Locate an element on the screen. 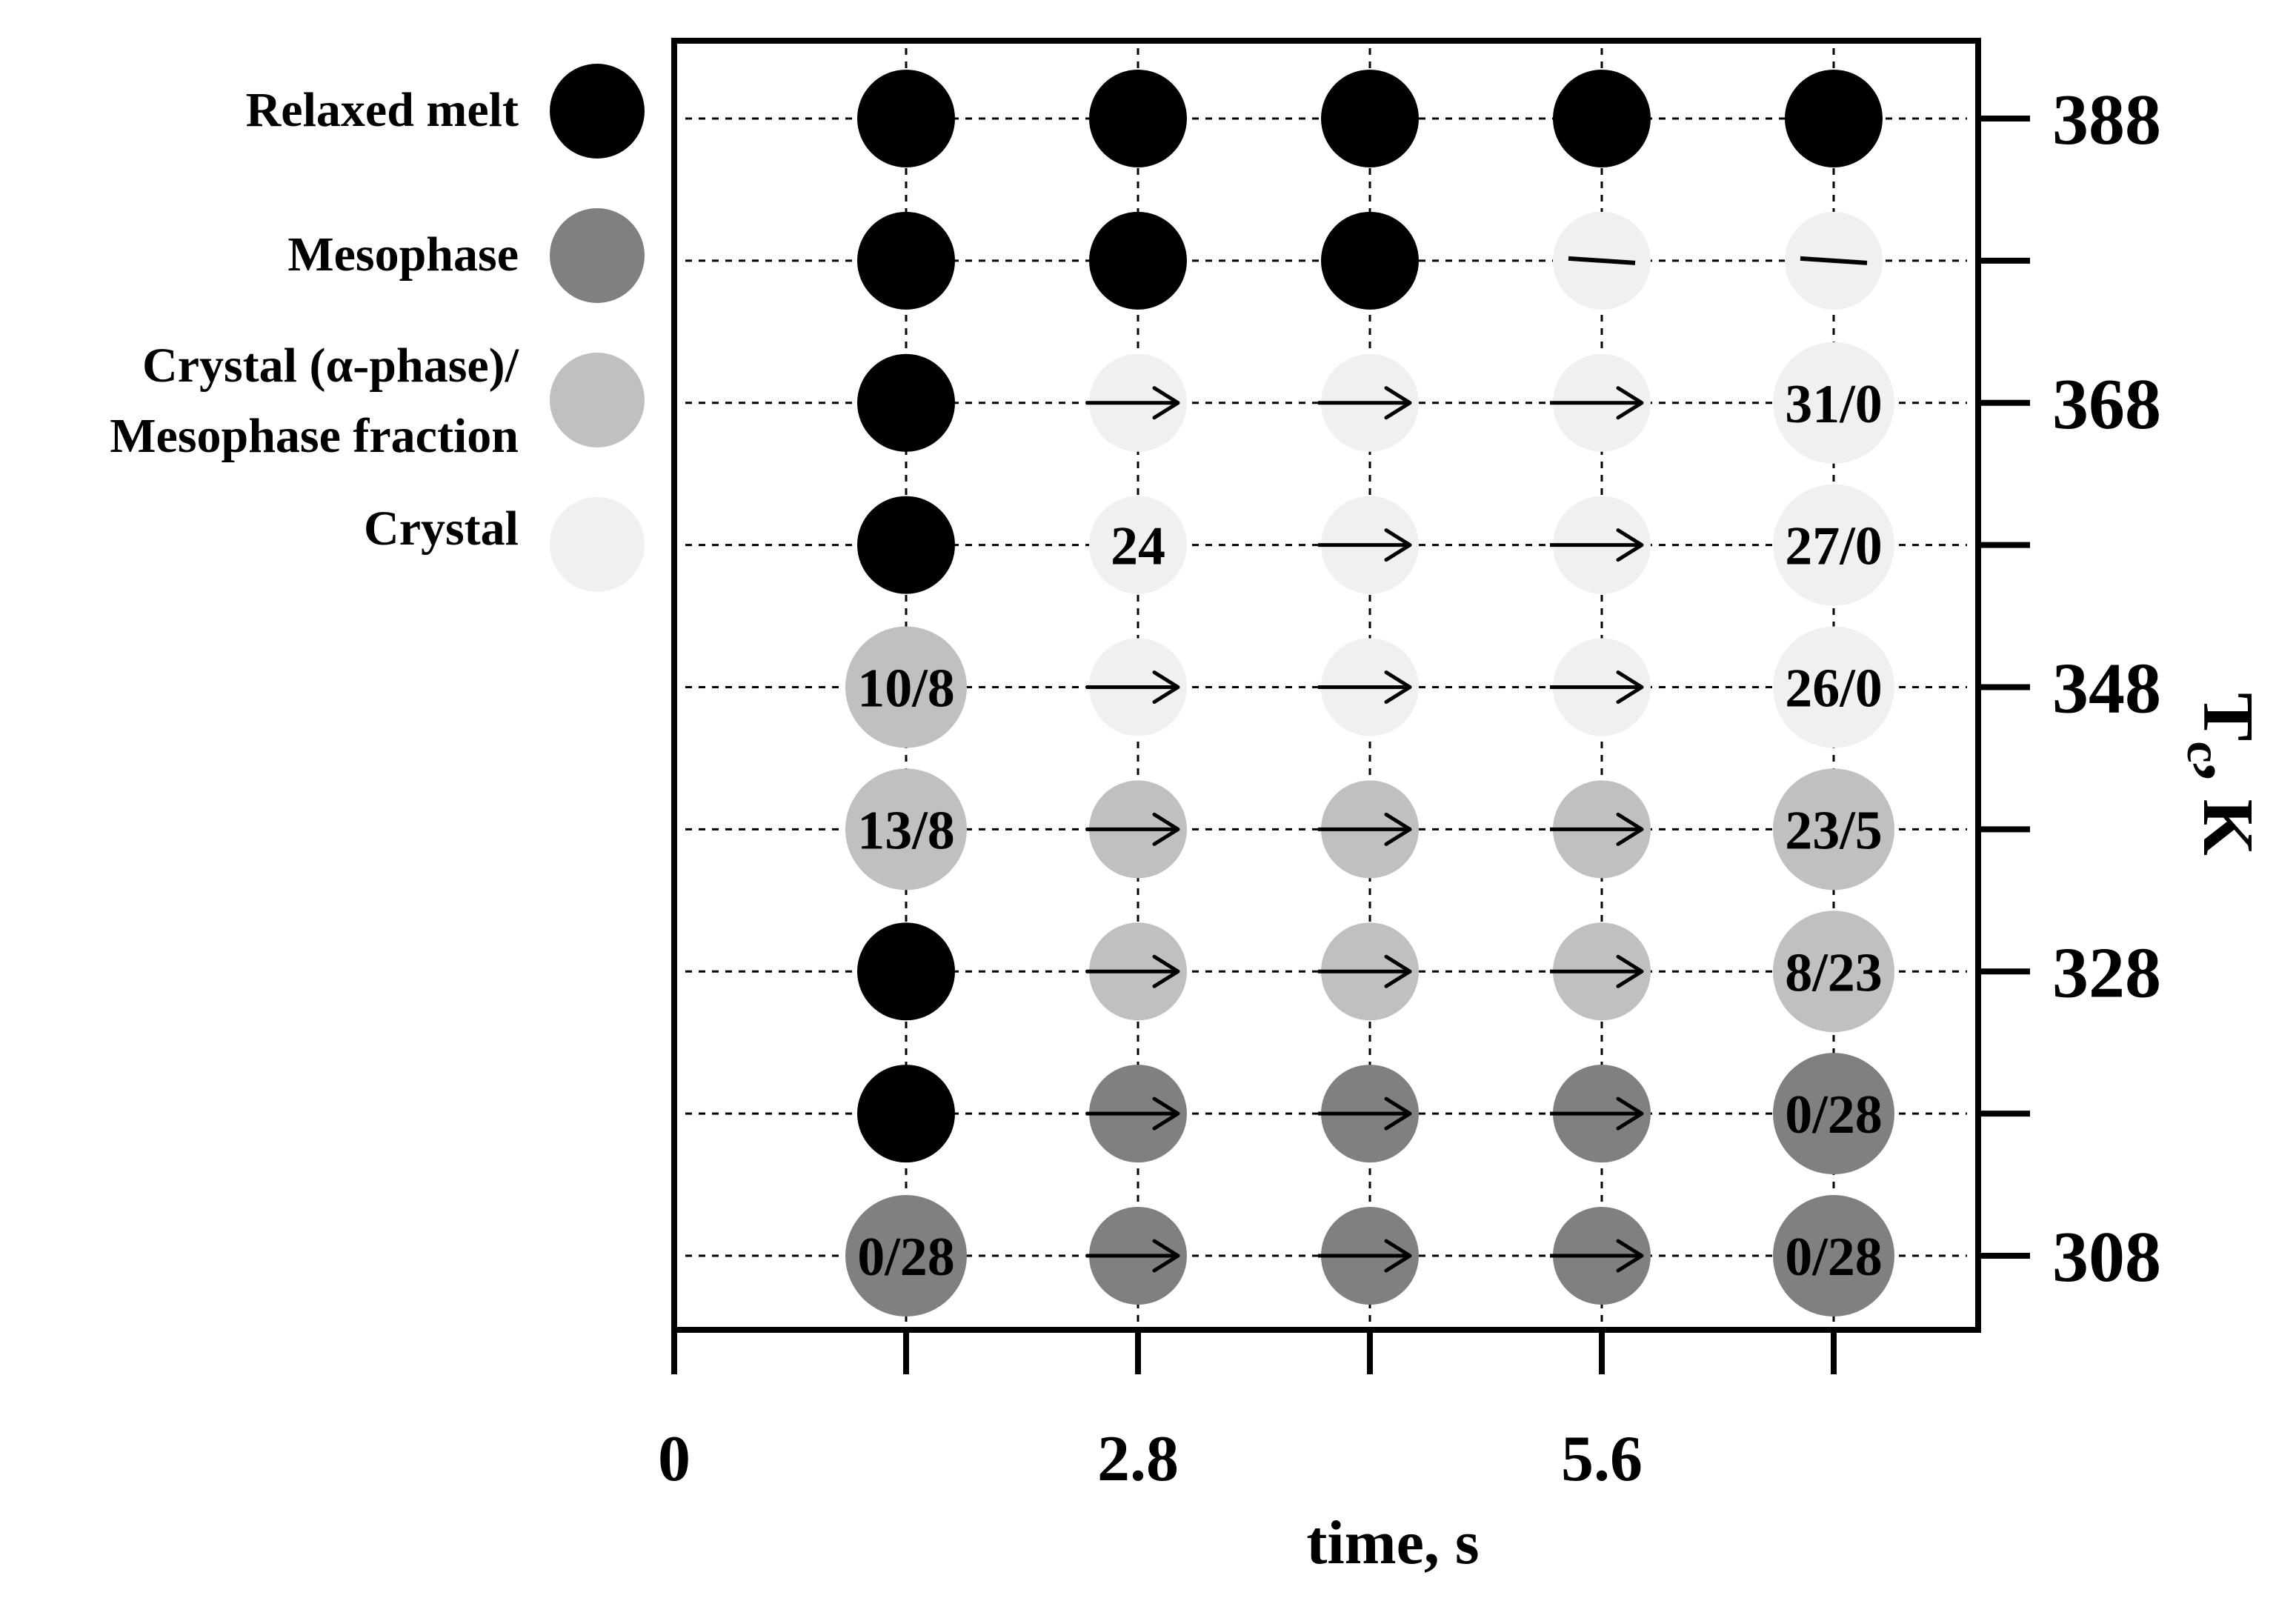 The height and width of the screenshot is (1601, 2296). x-tick-label: 2.8 is located at coordinates (1138, 1459).